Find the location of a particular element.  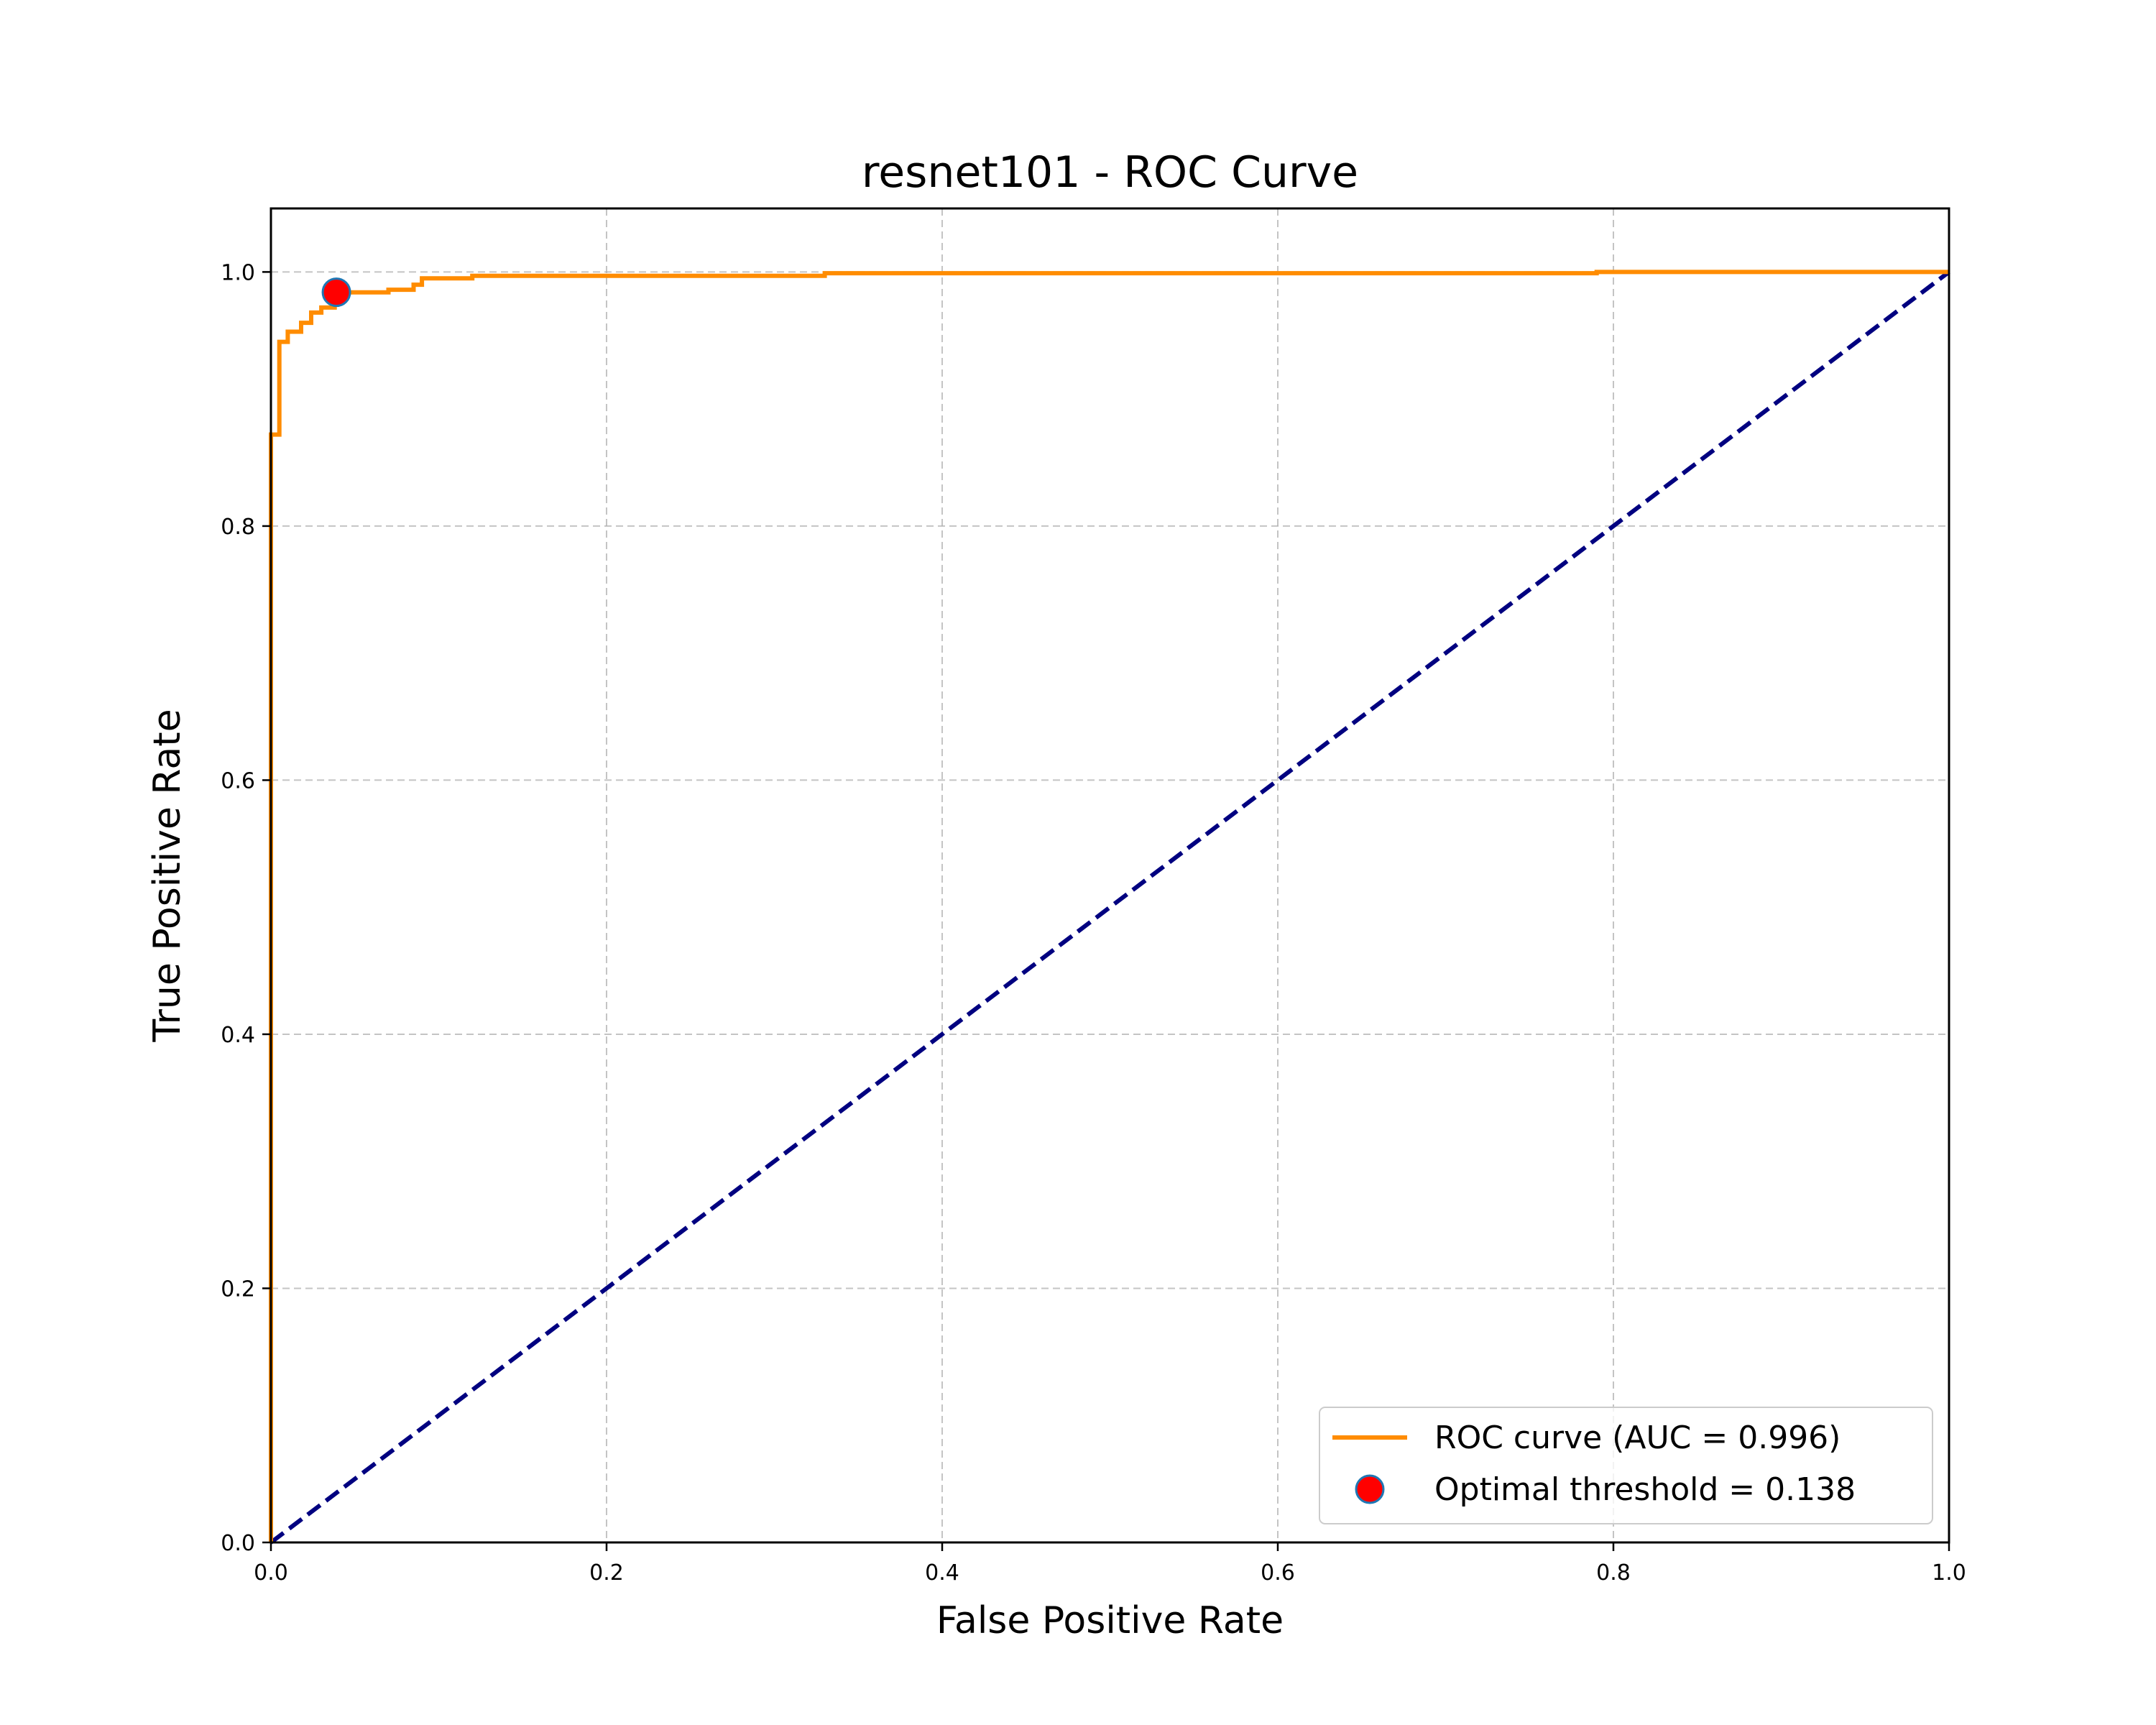

x-tick-label: 0.2 is located at coordinates (606, 1573).